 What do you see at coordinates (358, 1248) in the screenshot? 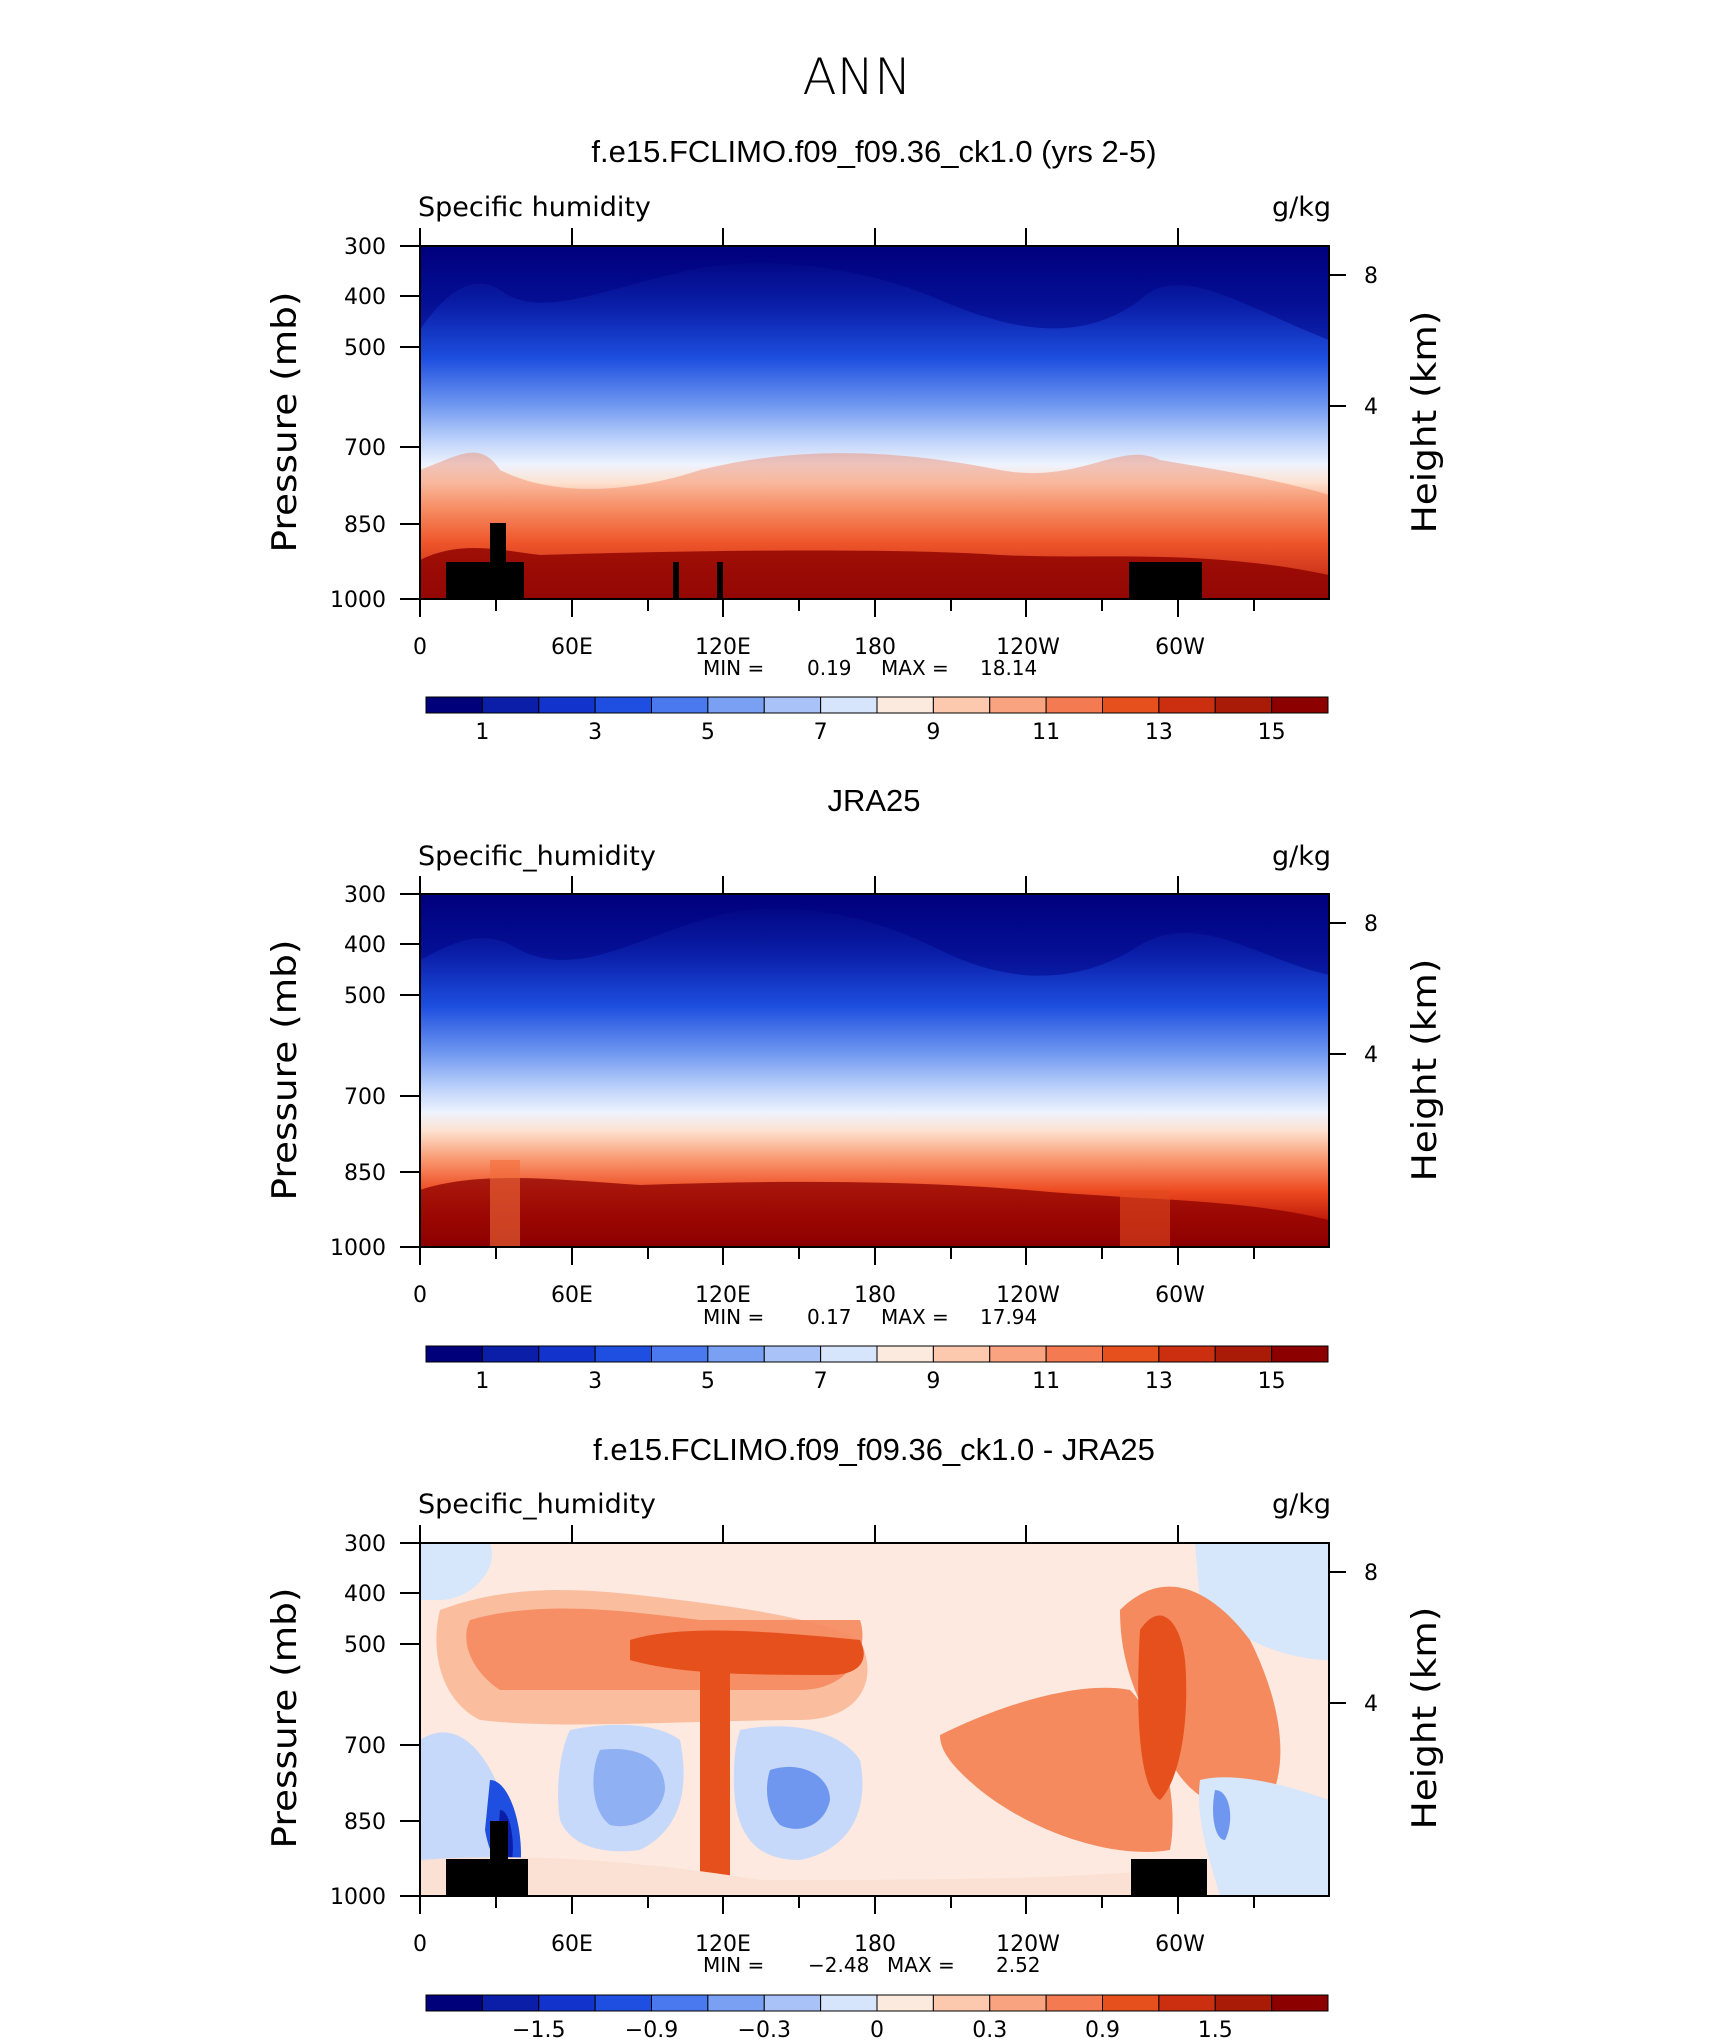
I see `pressure-tick-label: 1000` at bounding box center [358, 1248].